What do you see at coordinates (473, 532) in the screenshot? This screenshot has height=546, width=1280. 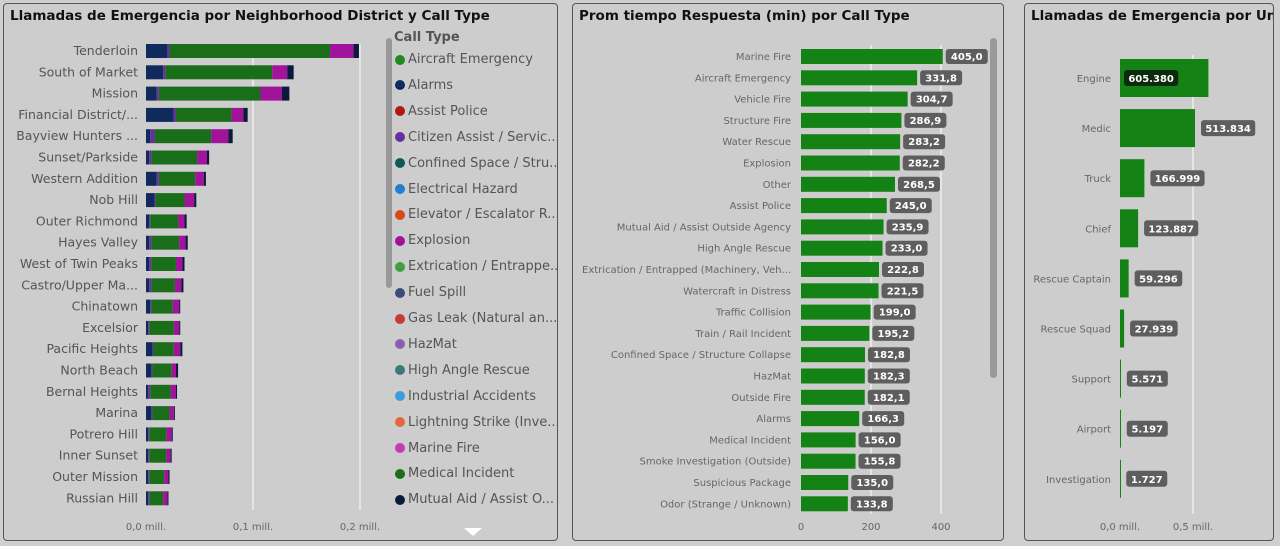 I see `chevron-down-icon` at bounding box center [473, 532].